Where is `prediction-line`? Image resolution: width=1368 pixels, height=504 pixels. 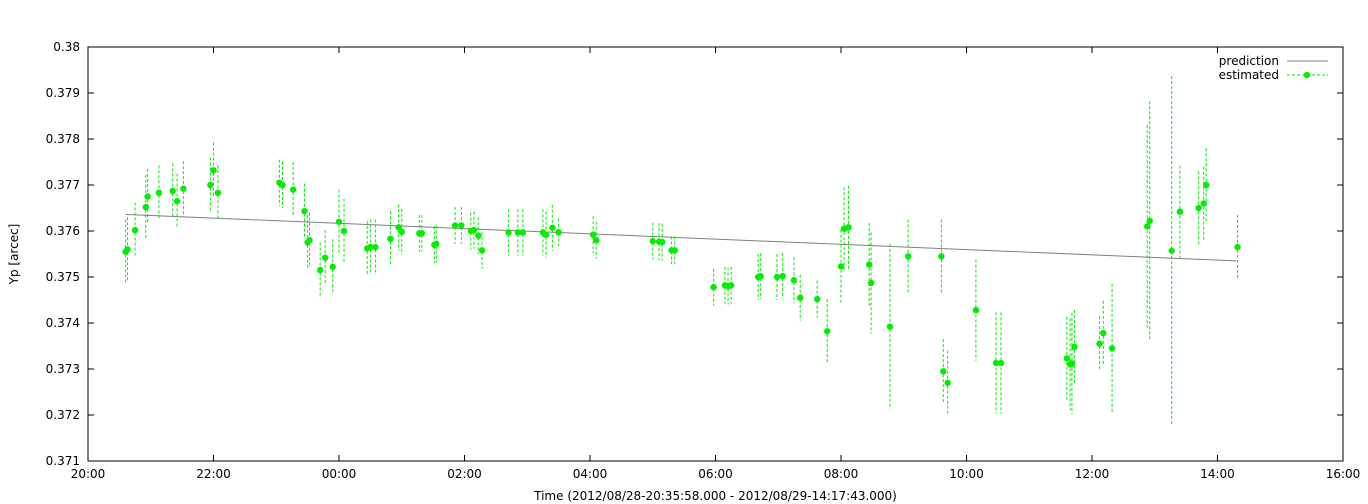
prediction-line is located at coordinates (681, 237).